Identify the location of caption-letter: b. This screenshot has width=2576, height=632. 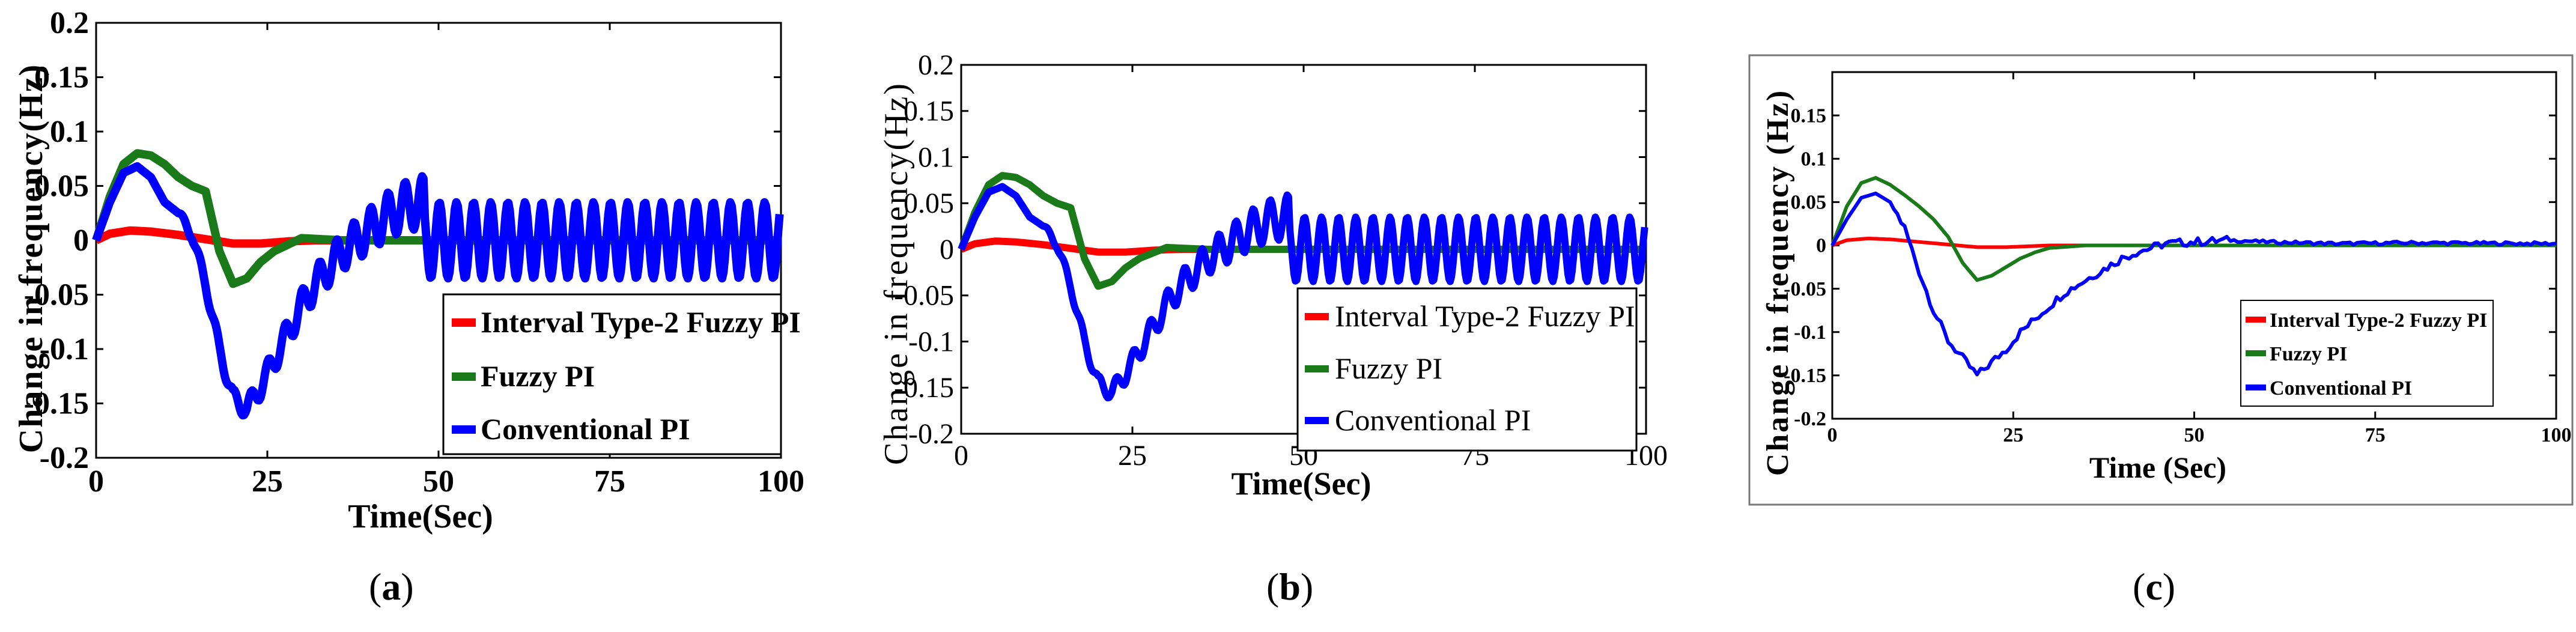
(1290, 586).